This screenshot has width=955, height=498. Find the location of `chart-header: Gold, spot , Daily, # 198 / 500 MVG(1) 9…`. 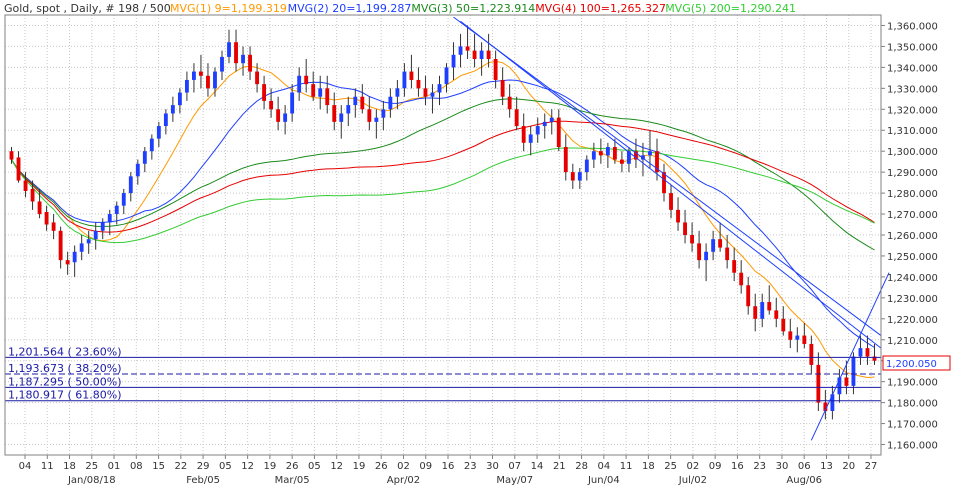

chart-header: Gold, spot , Daily, # 198 / 500 MVG(1) 9… is located at coordinates (400, 8).